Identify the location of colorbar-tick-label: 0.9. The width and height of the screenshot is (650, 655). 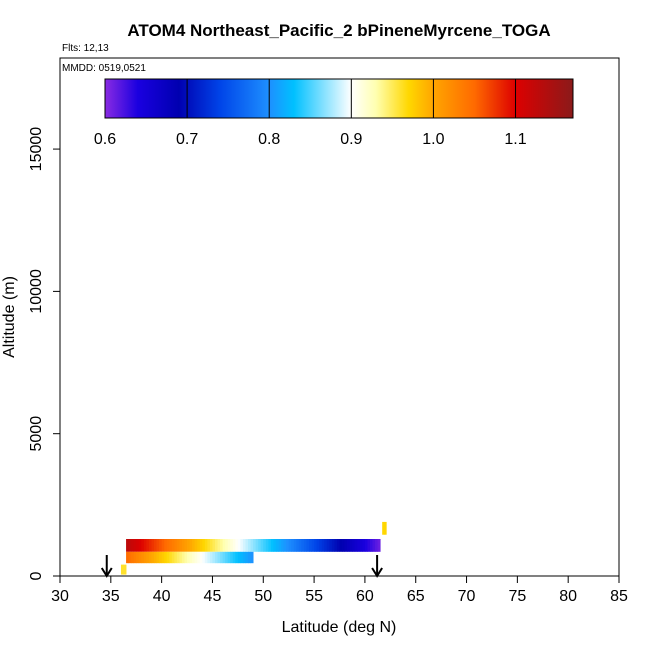
(351, 139).